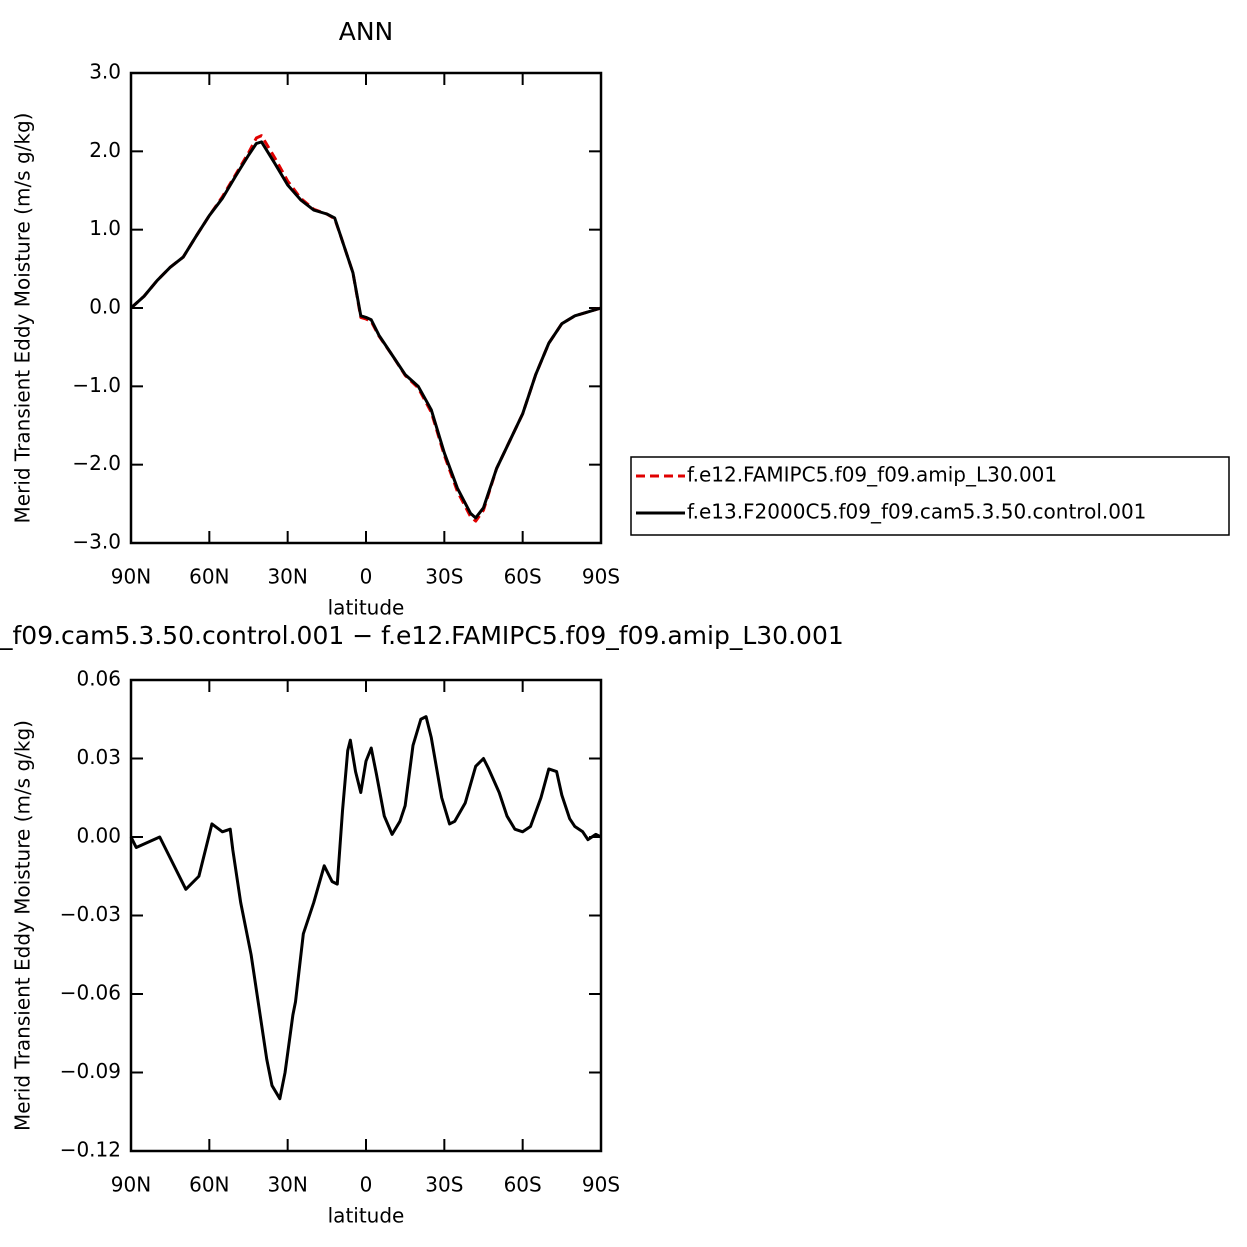 This screenshot has height=1247, width=1247. What do you see at coordinates (105, 72) in the screenshot?
I see `y-tick-label: 3.0` at bounding box center [105, 72].